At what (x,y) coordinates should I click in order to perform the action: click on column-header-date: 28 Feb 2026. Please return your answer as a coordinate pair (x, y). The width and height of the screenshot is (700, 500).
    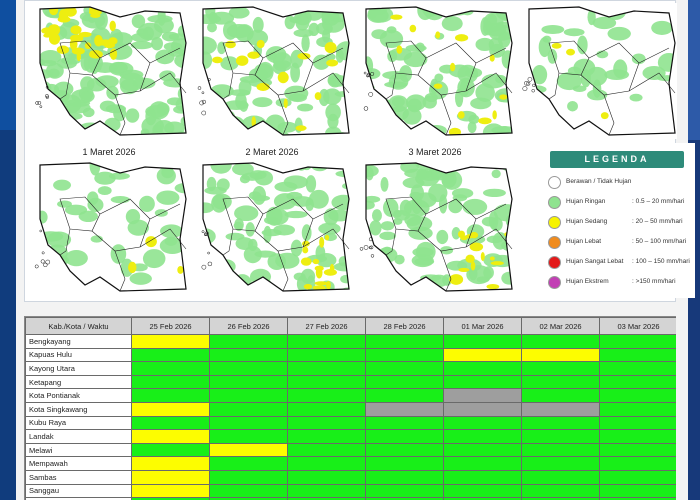
    Looking at the image, I should click on (404, 326).